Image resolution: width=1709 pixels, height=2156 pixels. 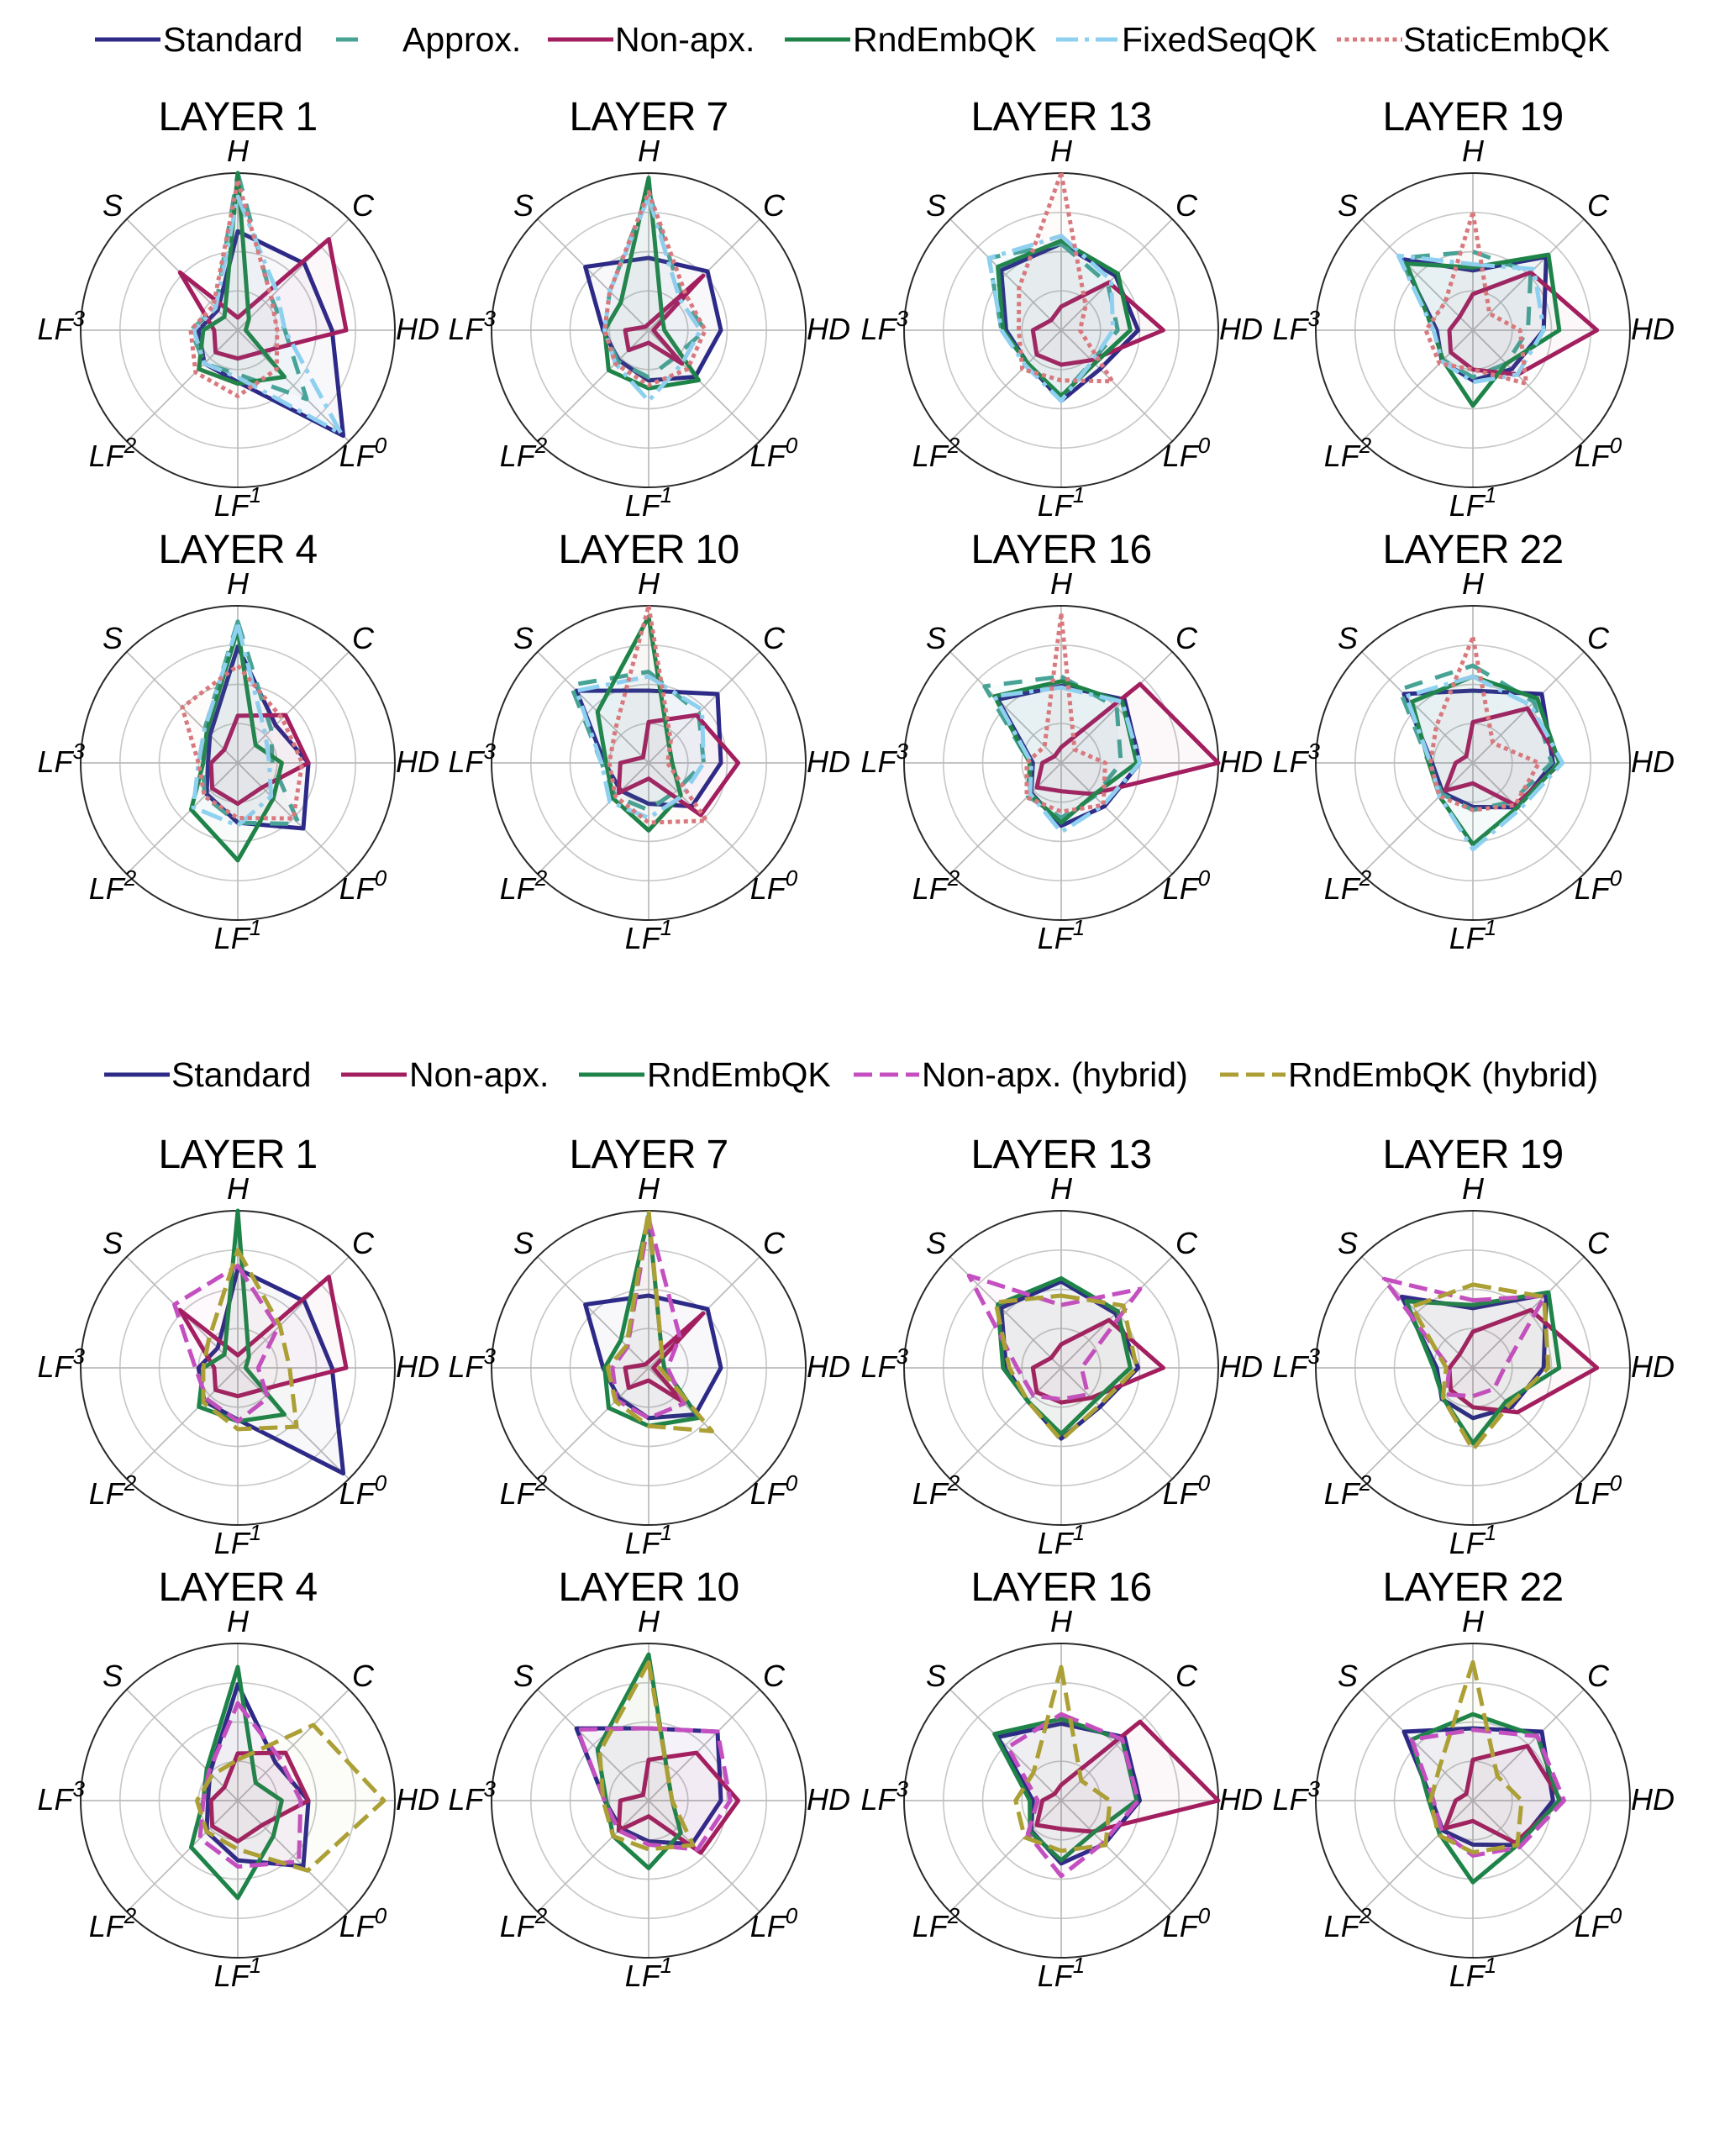 What do you see at coordinates (1506, 40) in the screenshot?
I see `svg-text: StaticEmbQK` at bounding box center [1506, 40].